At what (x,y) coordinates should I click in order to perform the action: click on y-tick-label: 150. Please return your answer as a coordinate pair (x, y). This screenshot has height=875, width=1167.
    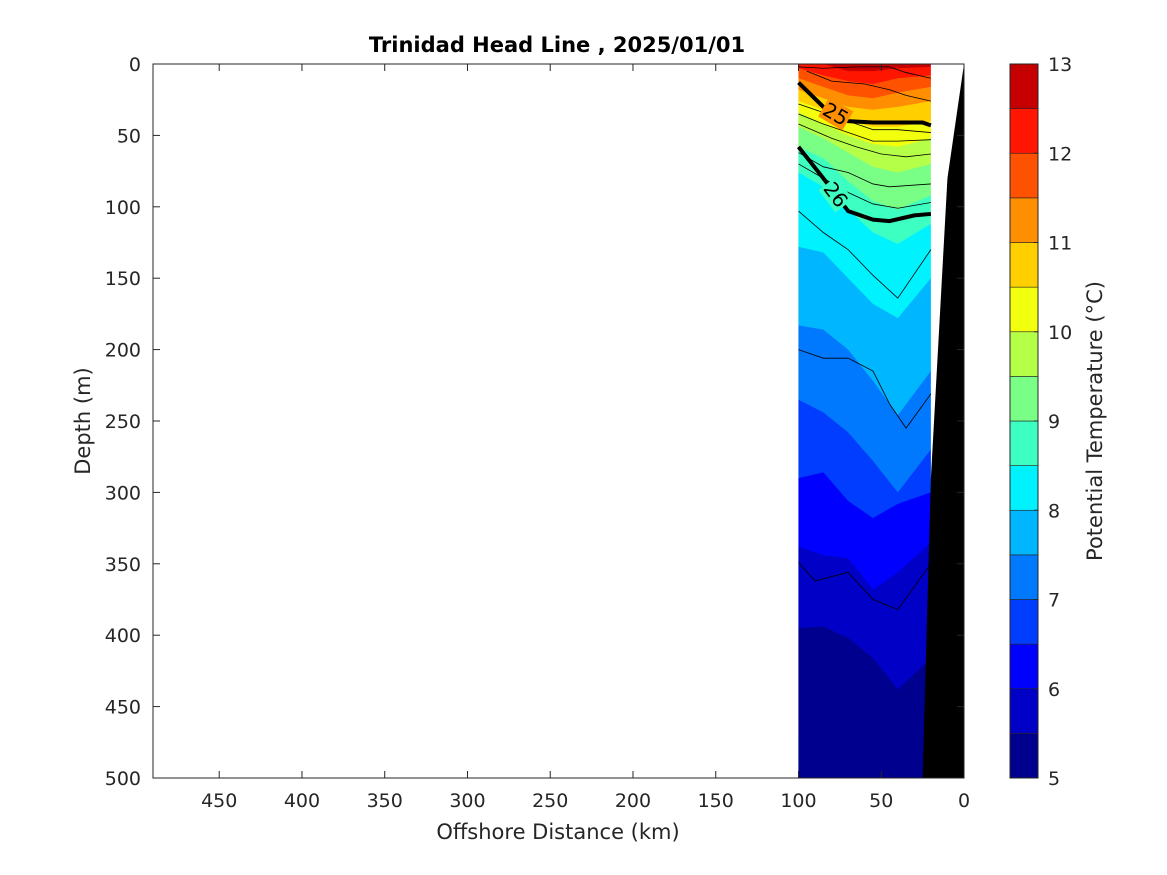
    Looking at the image, I should click on (123, 279).